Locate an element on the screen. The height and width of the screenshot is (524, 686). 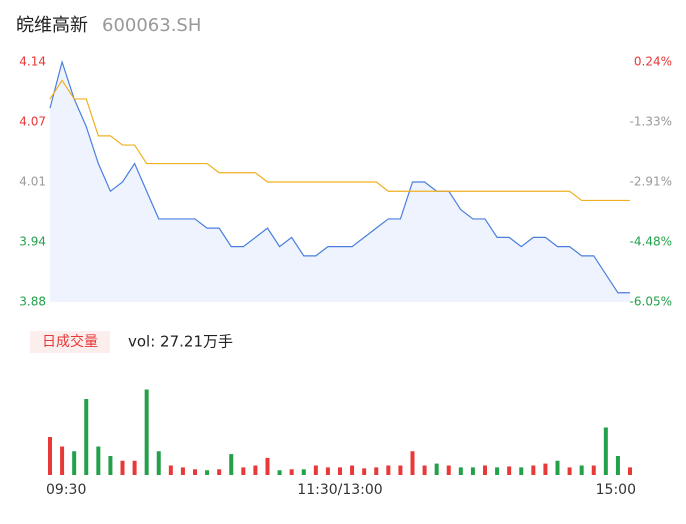
x-tick-label: 09:30 is located at coordinates (66, 490).